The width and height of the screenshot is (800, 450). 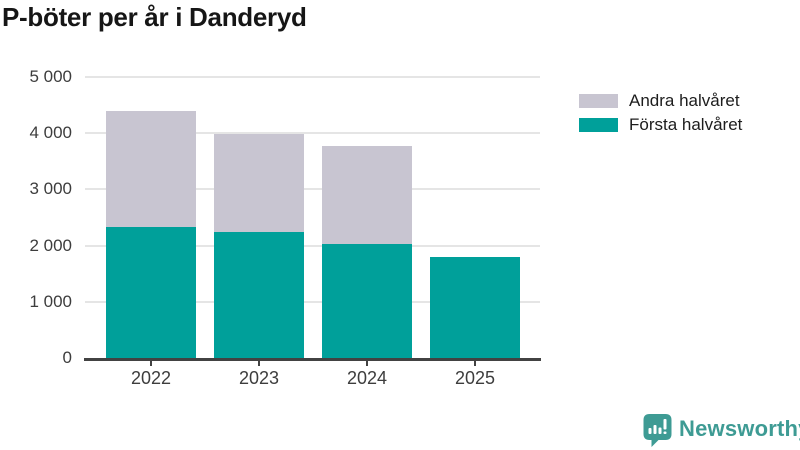 I want to click on y-axis-label: 2 000, so click(x=50, y=245).